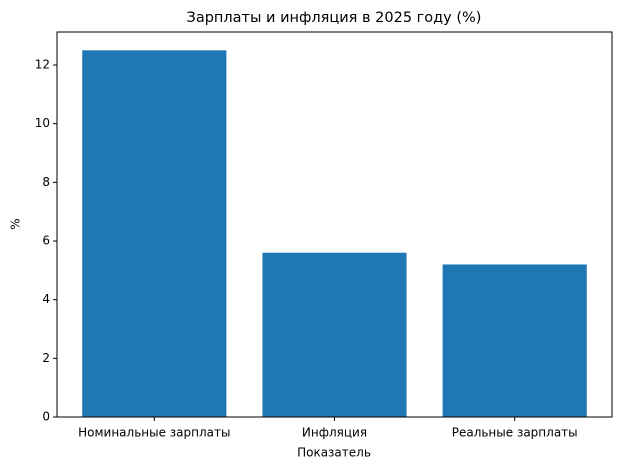 The height and width of the screenshot is (470, 630). I want to click on x-tick-label: Инфляция, so click(334, 433).